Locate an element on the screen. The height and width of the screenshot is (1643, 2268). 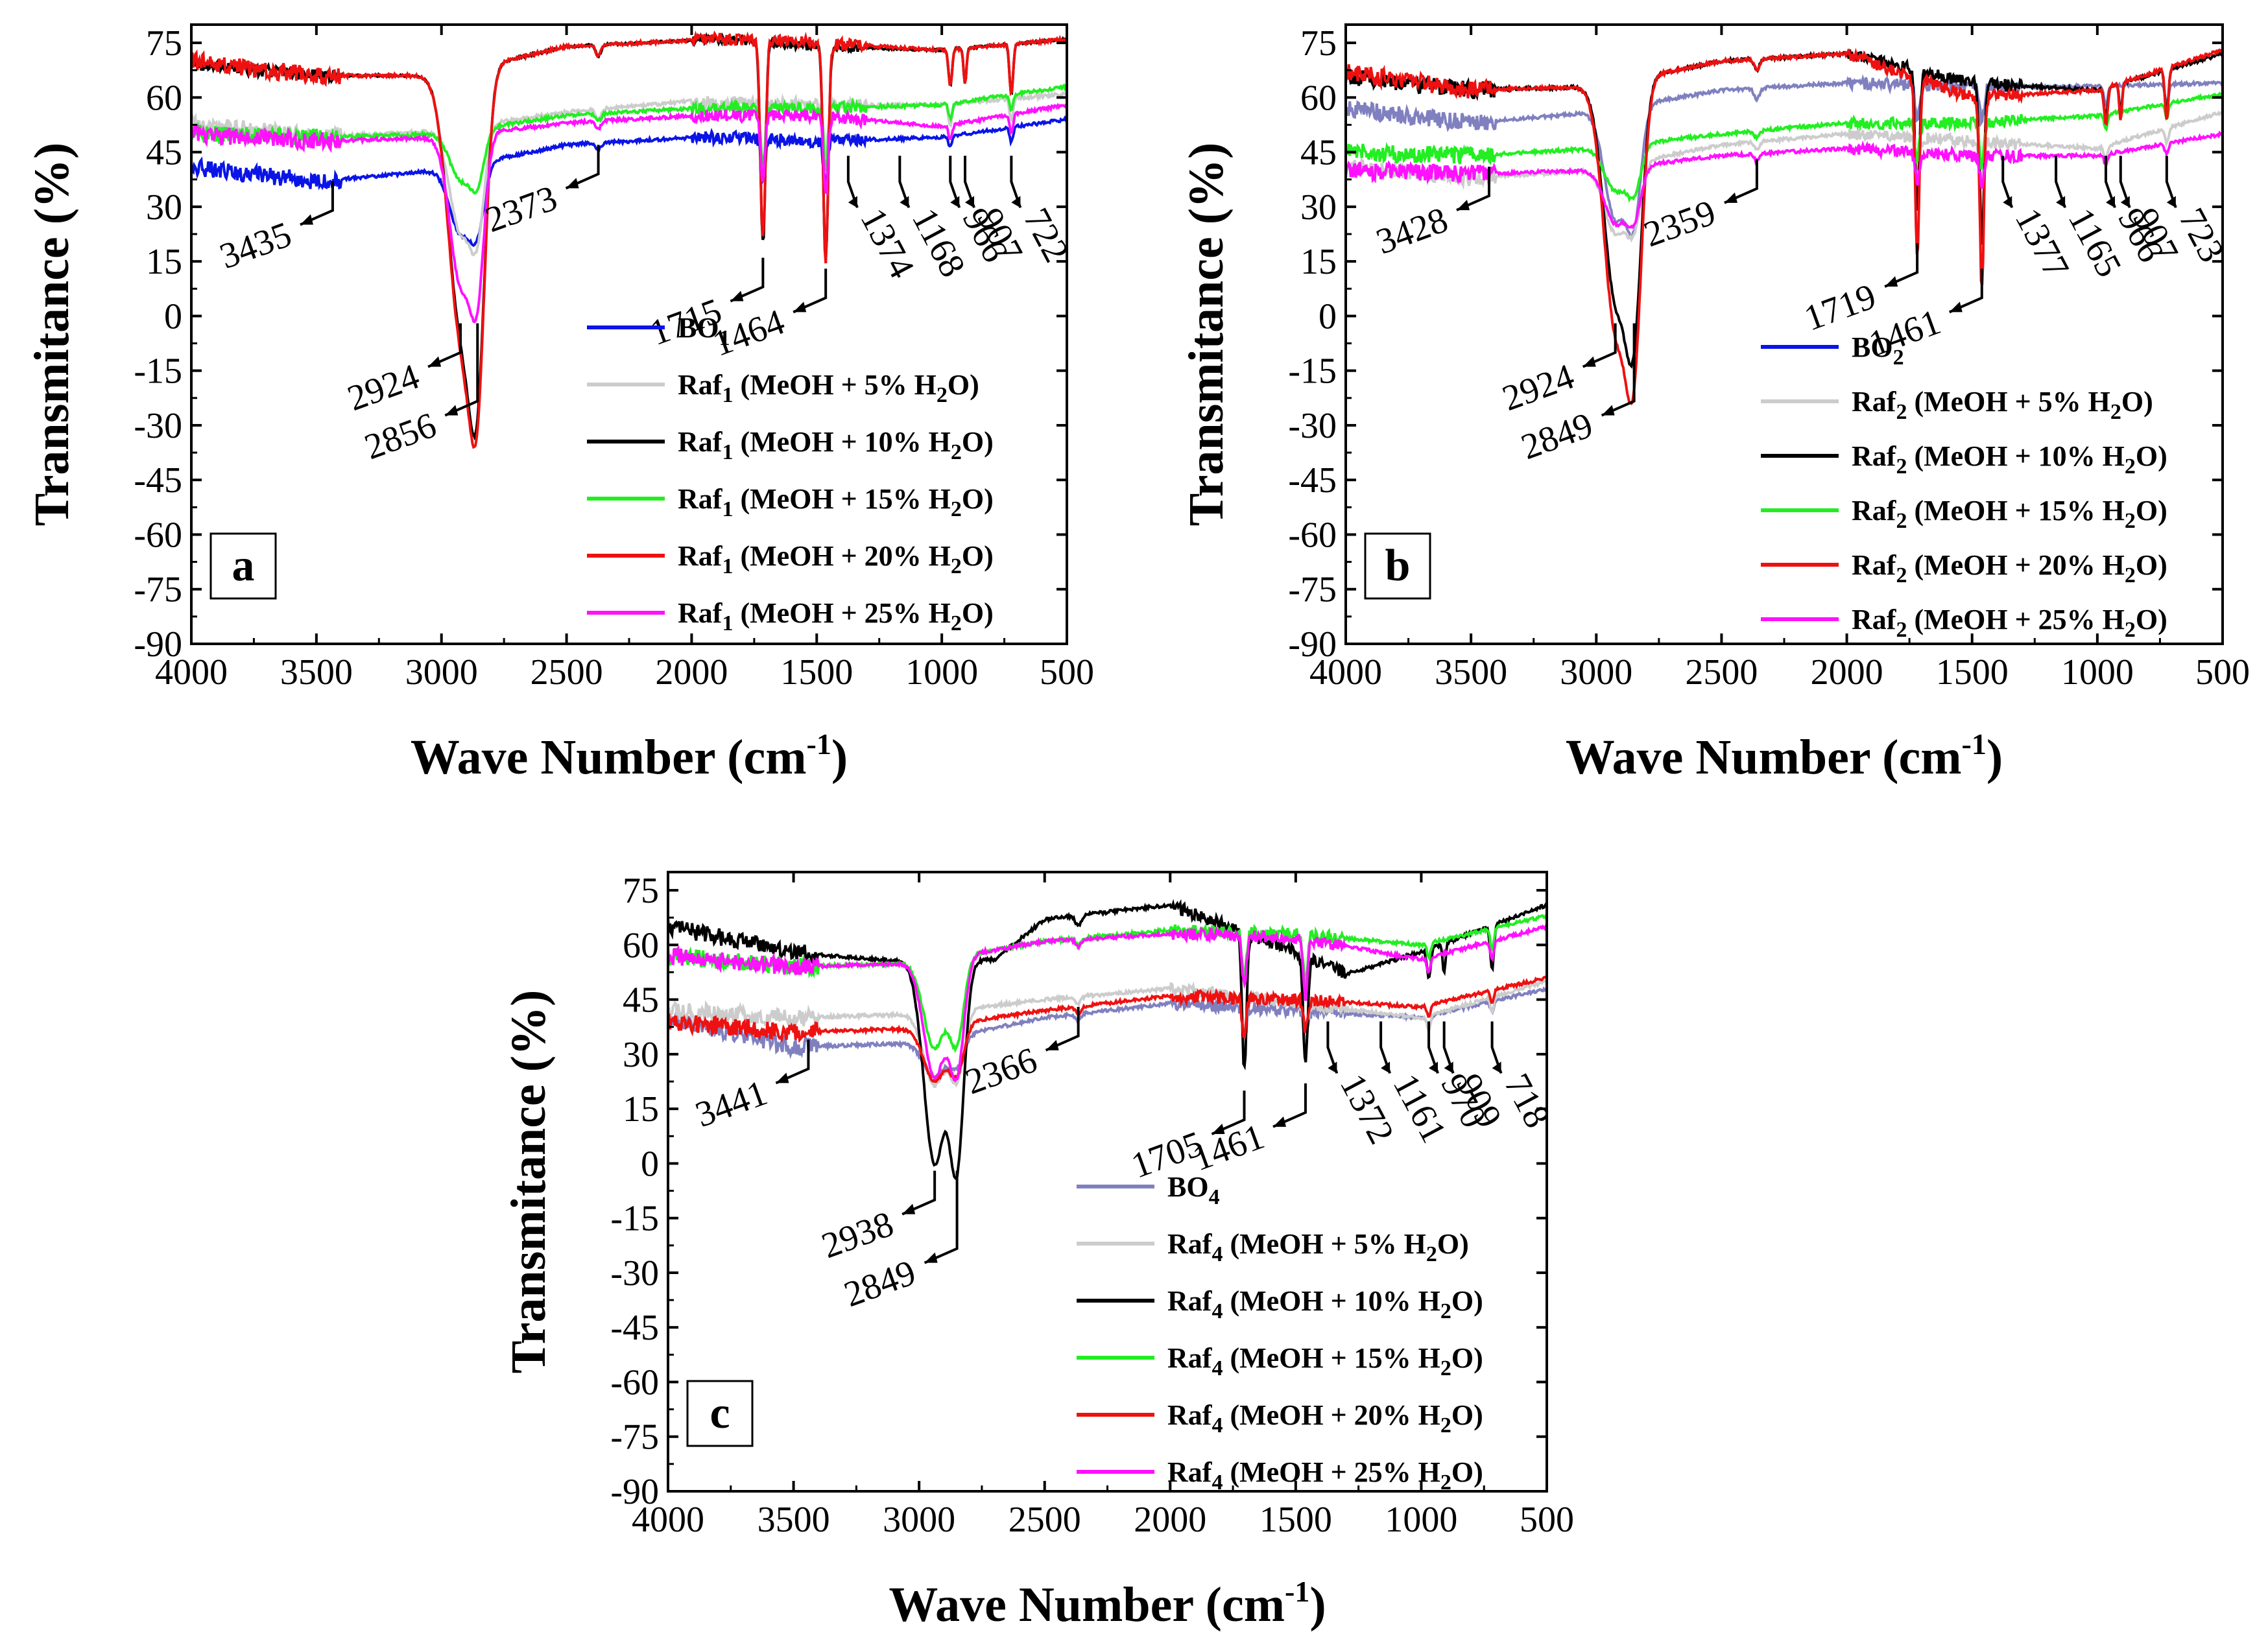
panel-letter: a is located at coordinates (243, 566).